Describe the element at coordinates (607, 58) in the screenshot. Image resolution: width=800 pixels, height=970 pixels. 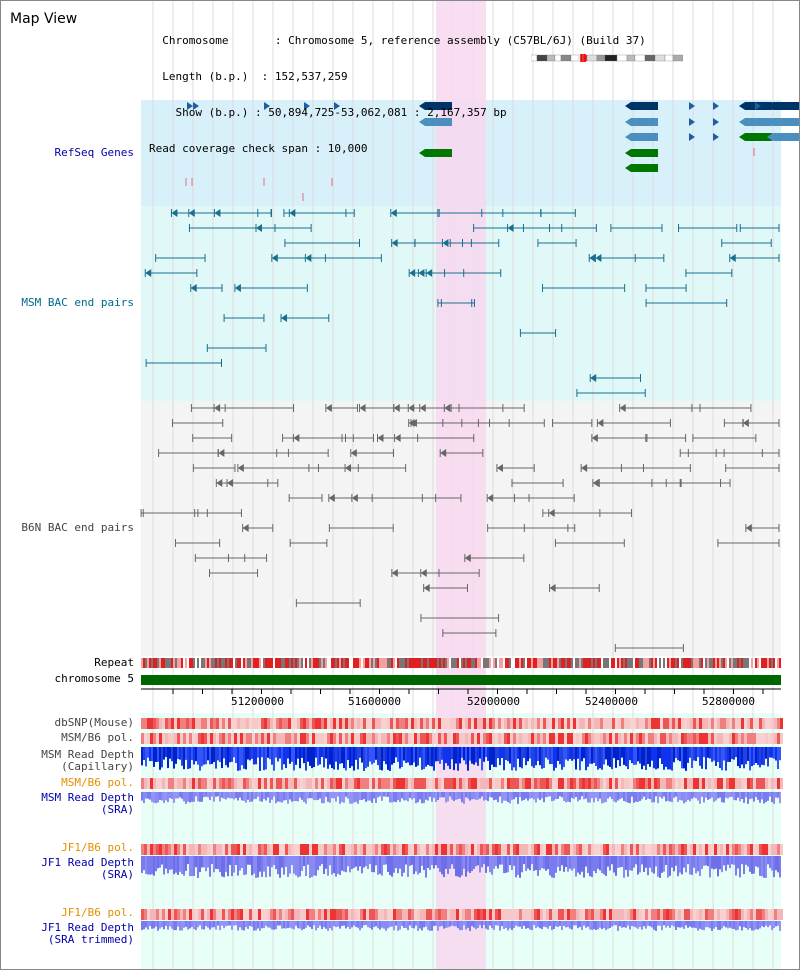
I see `chromosome-ideogram` at that location.